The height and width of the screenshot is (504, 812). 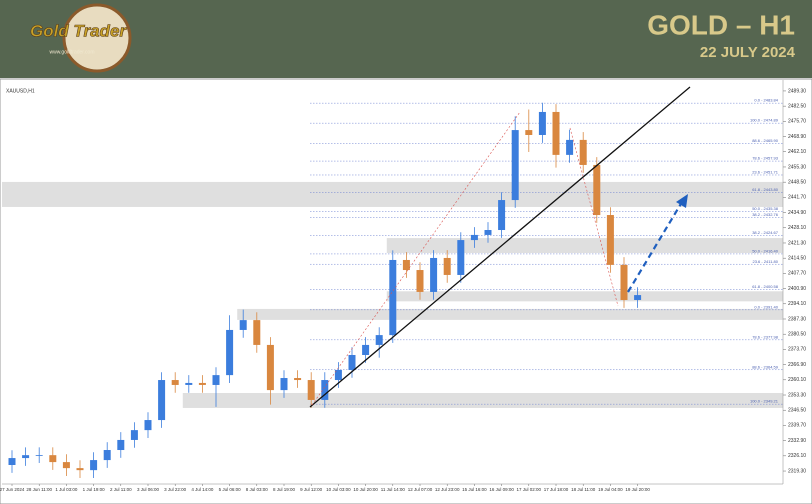 What do you see at coordinates (501, 489) in the screenshot?
I see `x-tick-label: 16 Jul 09:00` at bounding box center [501, 489].